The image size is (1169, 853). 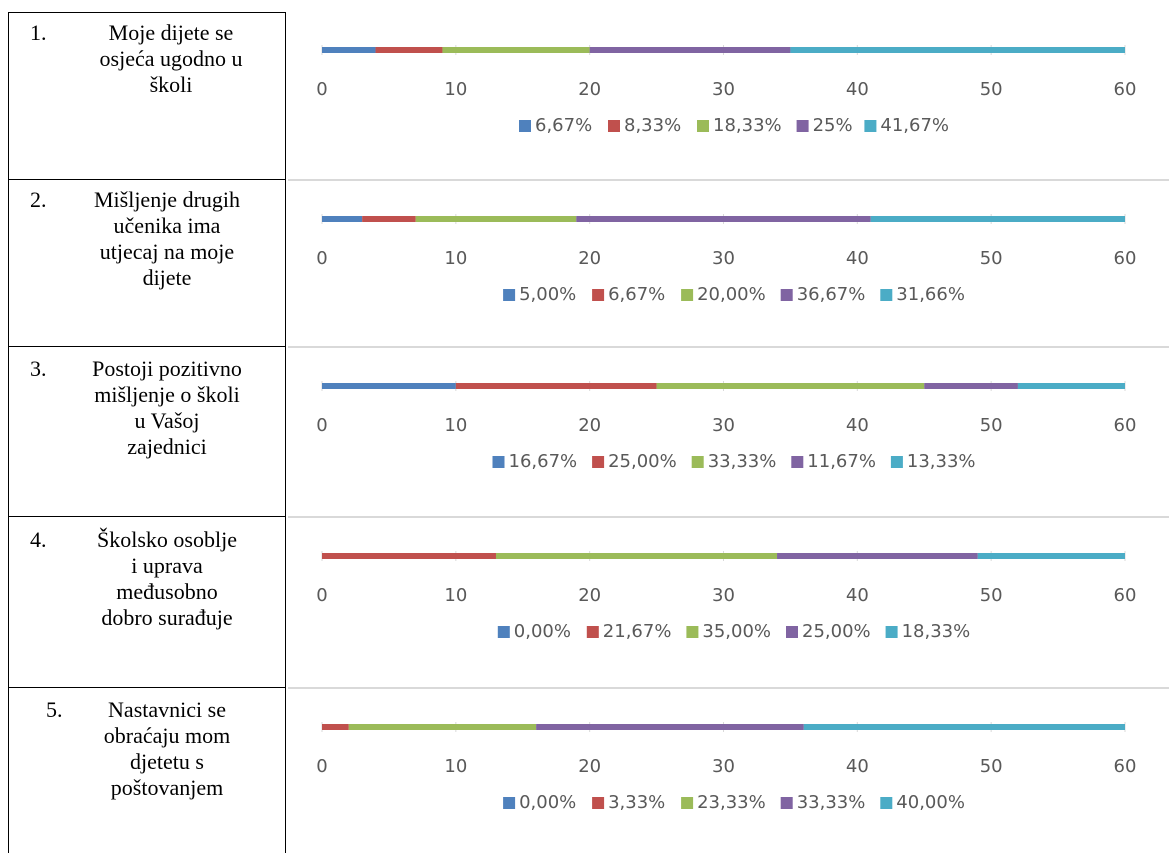 What do you see at coordinates (833, 125) in the screenshot?
I see `legend-label: 25%` at bounding box center [833, 125].